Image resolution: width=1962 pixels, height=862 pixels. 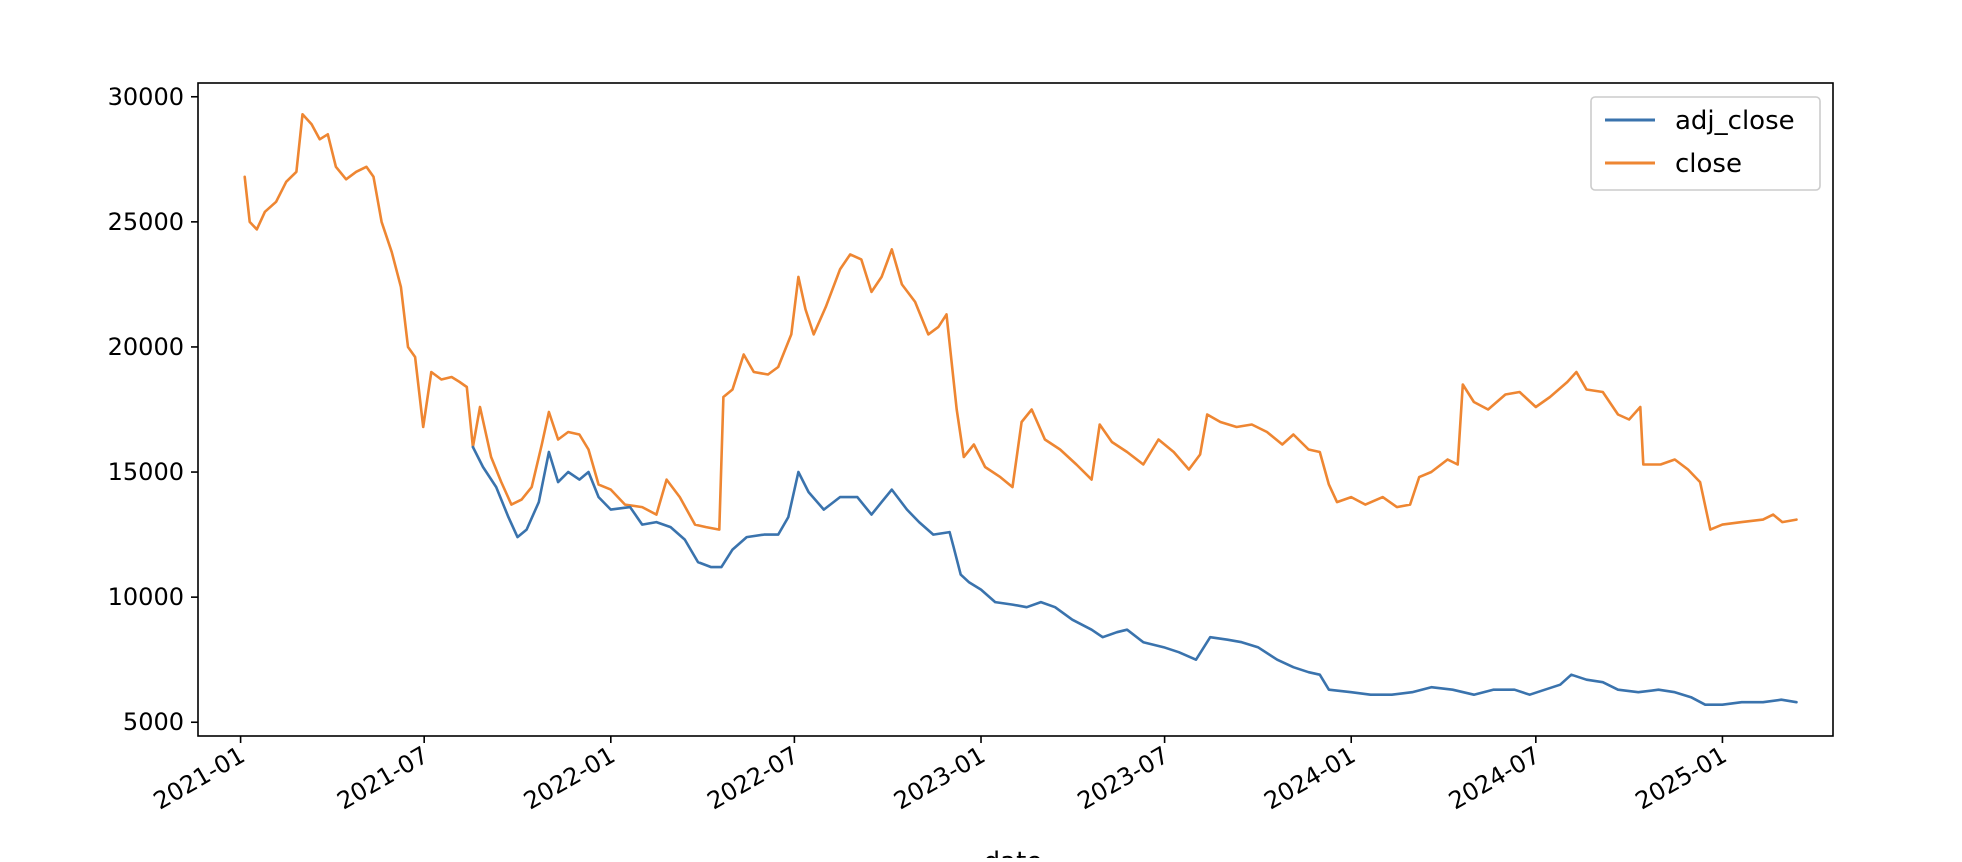 What do you see at coordinates (153, 722) in the screenshot?
I see `y-tick-label: 5000` at bounding box center [153, 722].